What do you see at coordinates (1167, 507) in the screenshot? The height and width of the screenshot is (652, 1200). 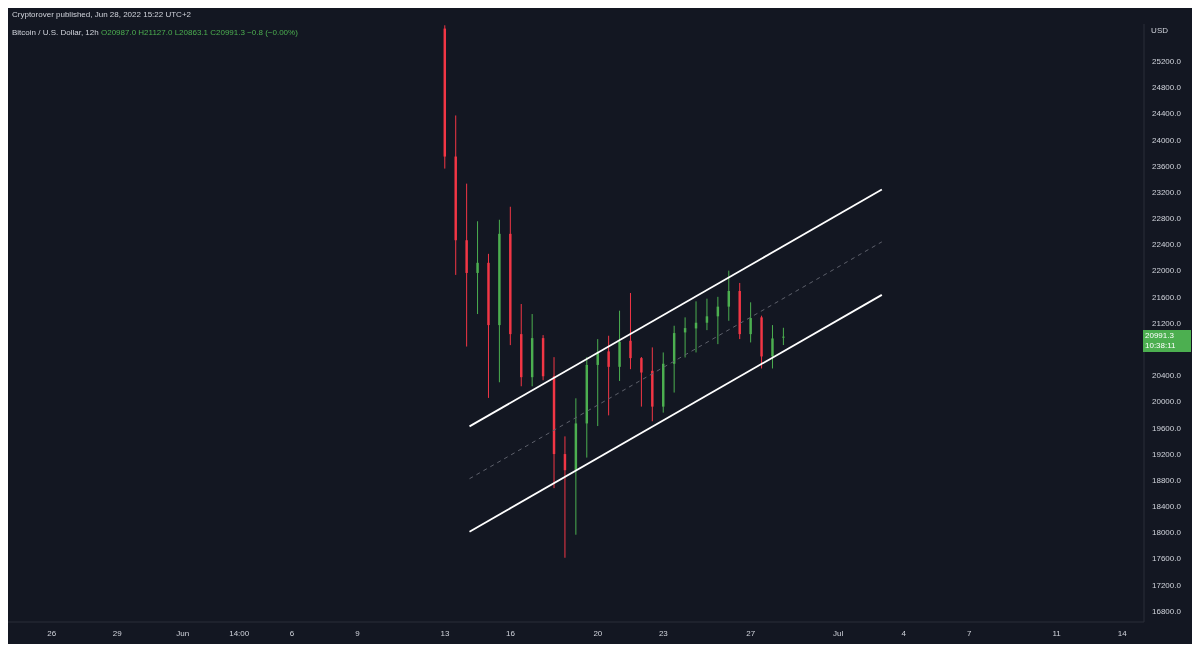 I see `y-tick-label: 18400.0` at bounding box center [1167, 507].